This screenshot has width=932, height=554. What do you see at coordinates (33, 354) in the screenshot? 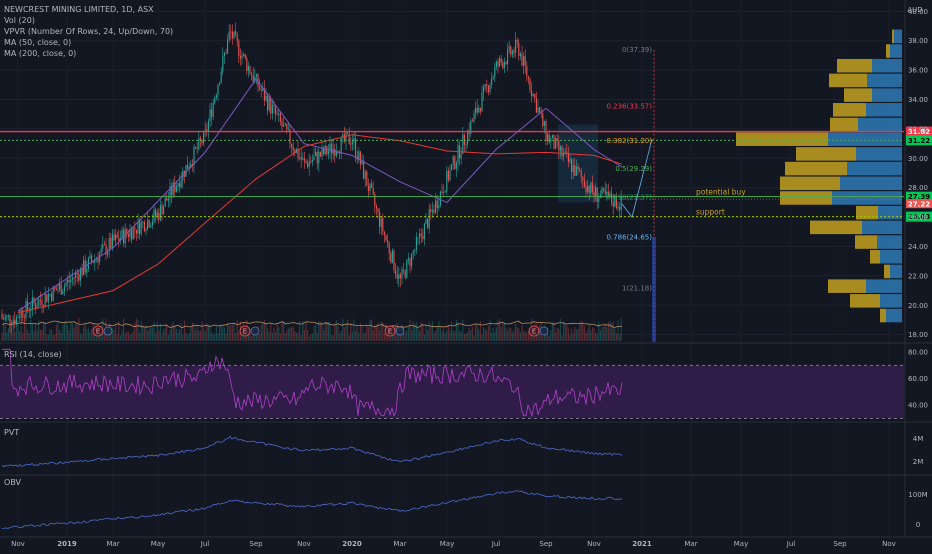
I see `rsi-label: RSI (14, close)` at bounding box center [33, 354].